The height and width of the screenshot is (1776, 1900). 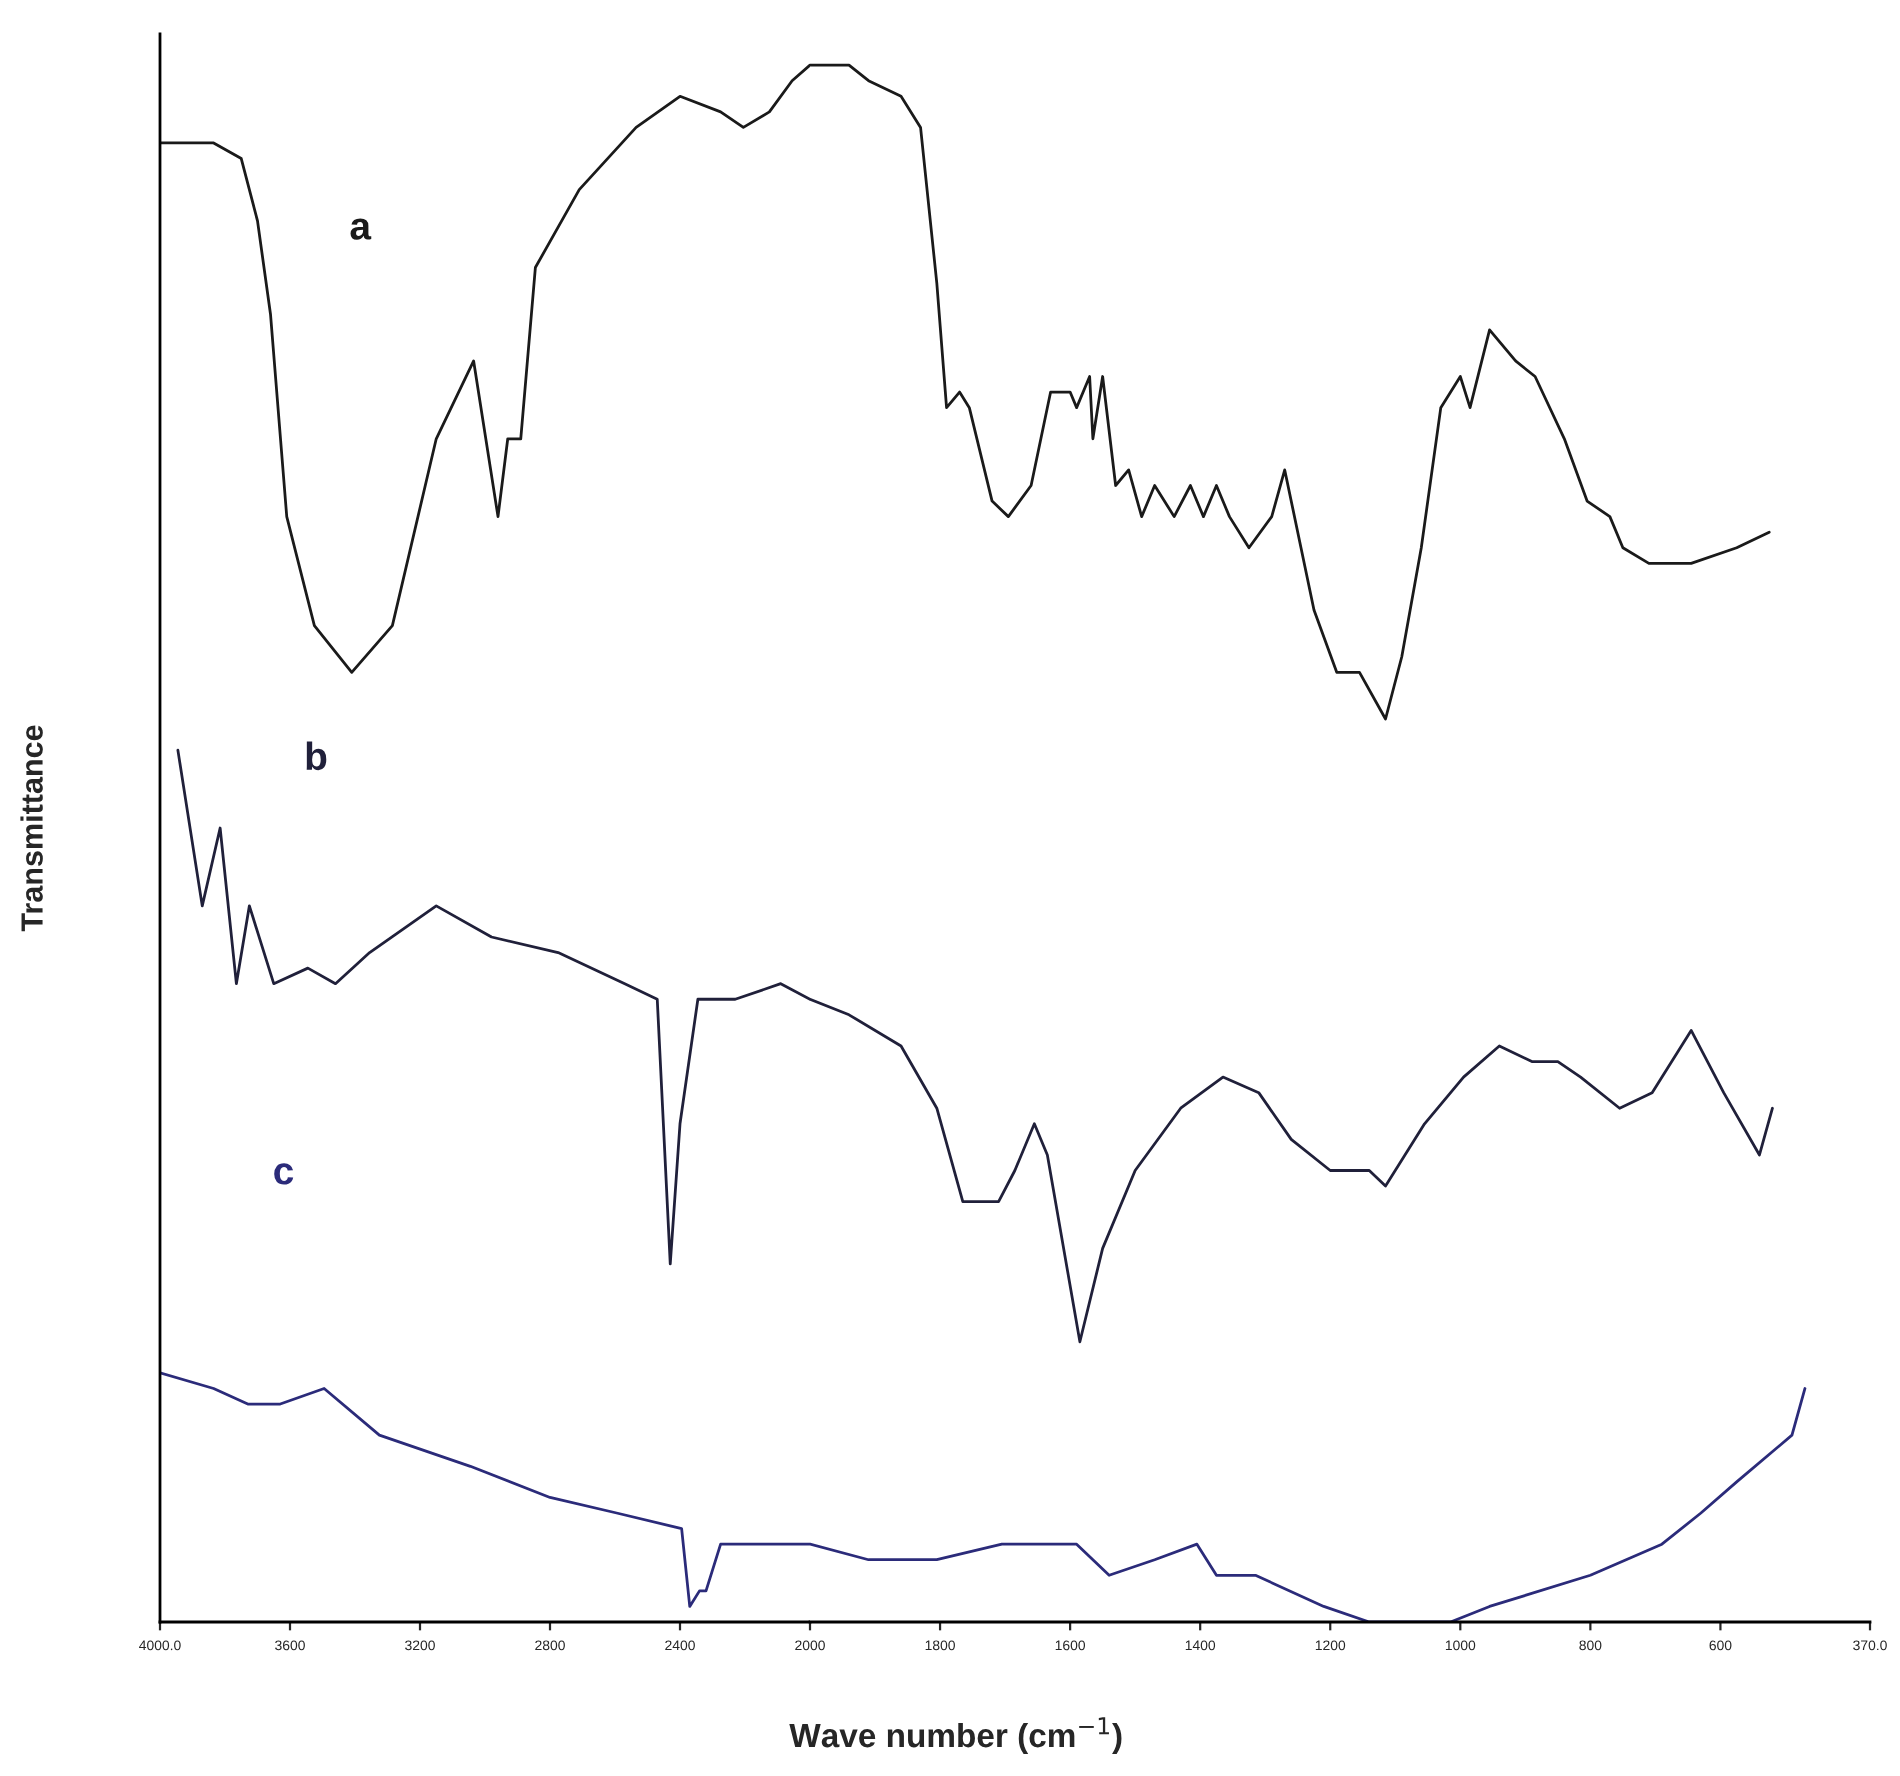 I want to click on text: a, so click(x=361, y=229).